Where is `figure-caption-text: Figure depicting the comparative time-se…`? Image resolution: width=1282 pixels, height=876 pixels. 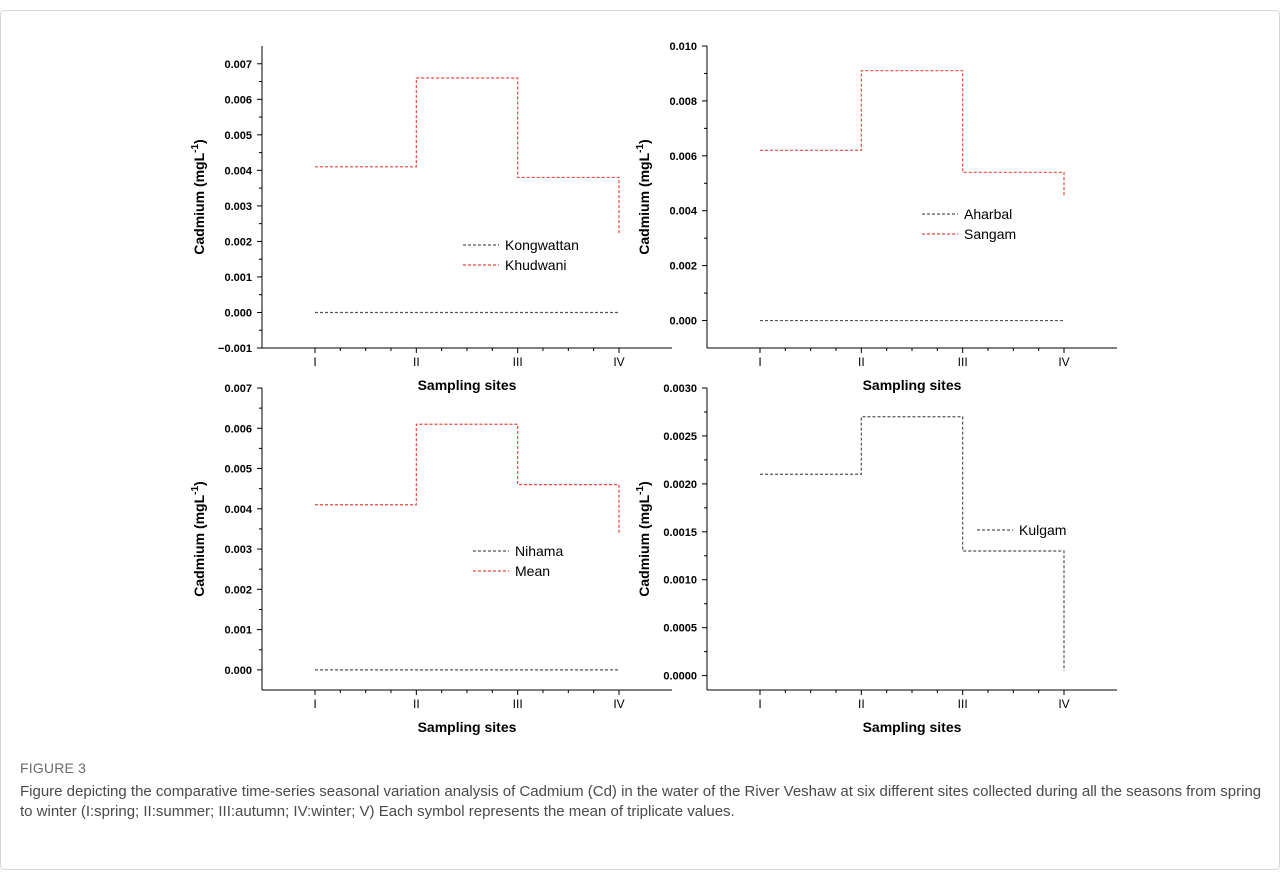
figure-caption-text: Figure depicting the comparative time-se… is located at coordinates (641, 801).